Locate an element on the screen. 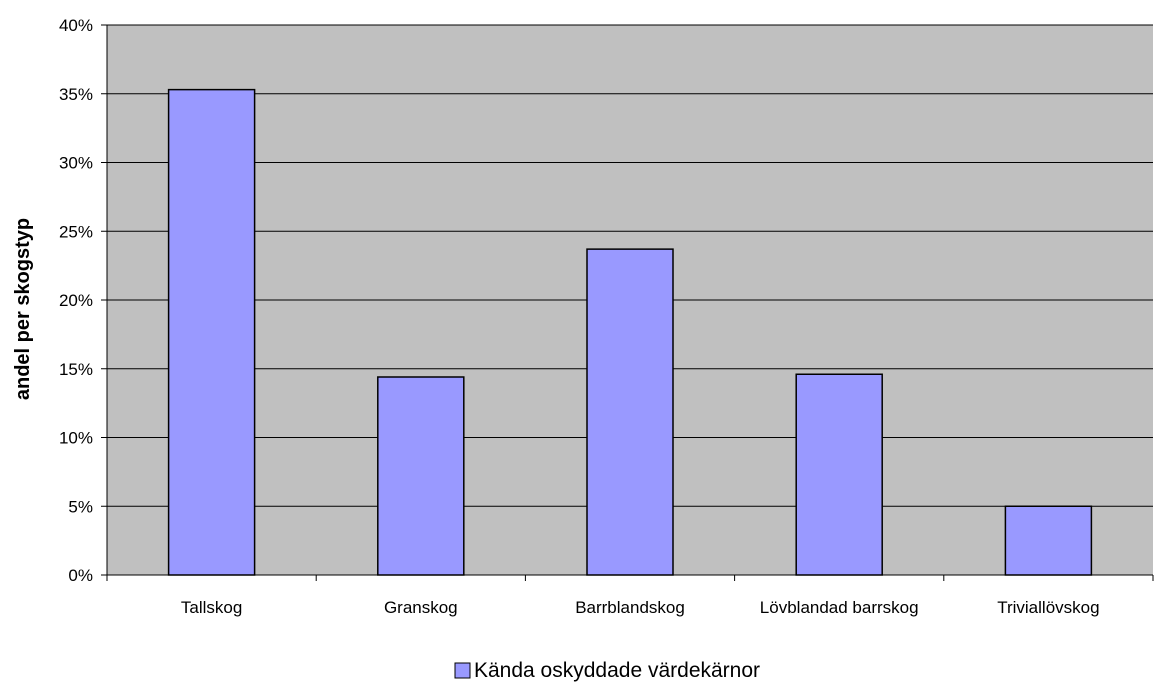  y-tick-label: 15% is located at coordinates (76, 369).